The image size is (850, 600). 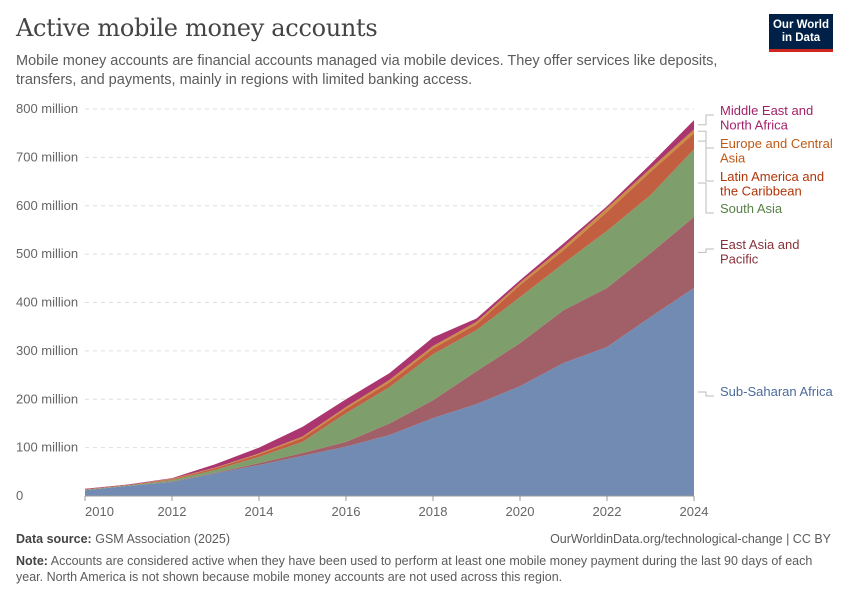 I want to click on owid-logo: Our World in Data, so click(x=801, y=33).